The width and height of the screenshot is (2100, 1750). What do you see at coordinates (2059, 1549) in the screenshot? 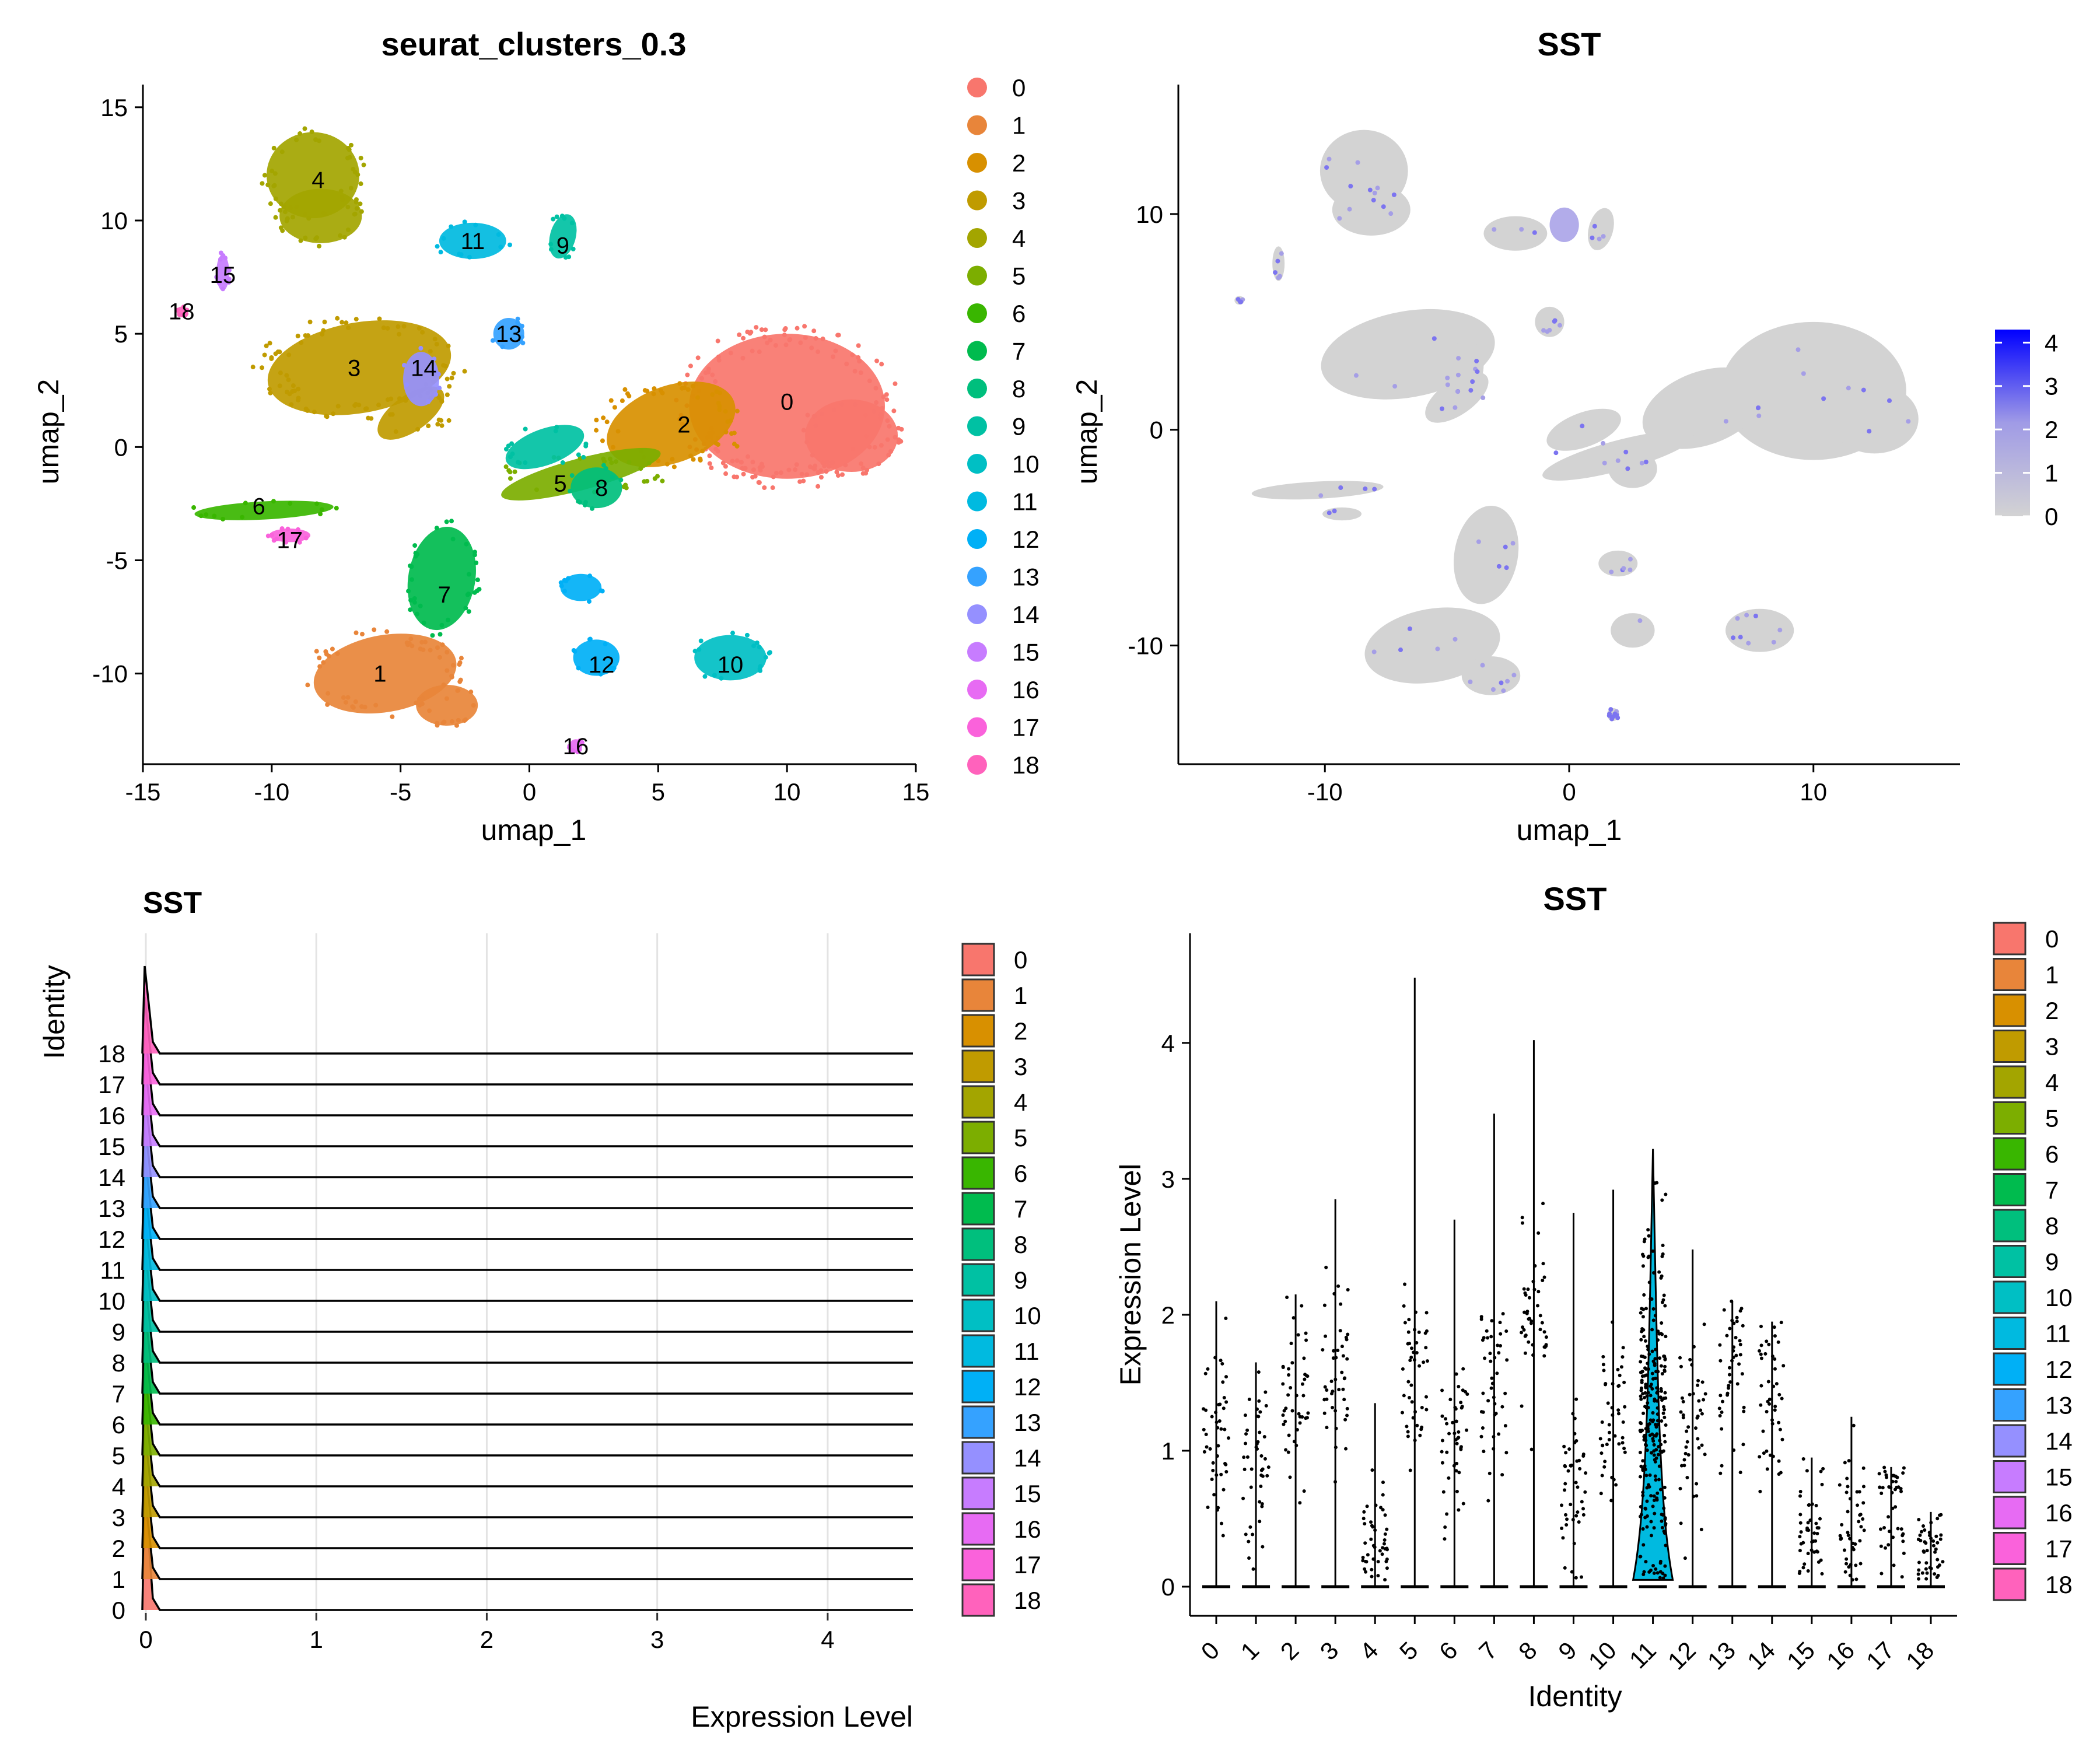
I see `legend-label-17: 17` at bounding box center [2059, 1549].